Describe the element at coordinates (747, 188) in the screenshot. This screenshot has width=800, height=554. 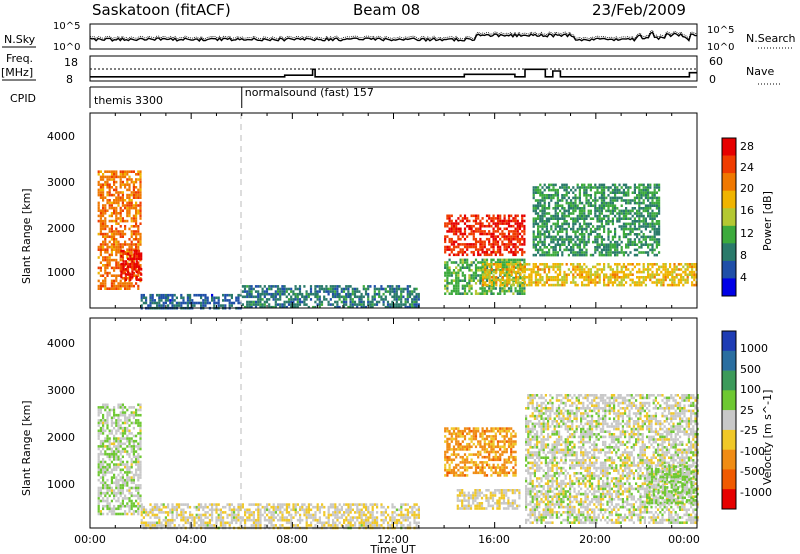
I see `power-cbar-tick-20: 20` at that location.